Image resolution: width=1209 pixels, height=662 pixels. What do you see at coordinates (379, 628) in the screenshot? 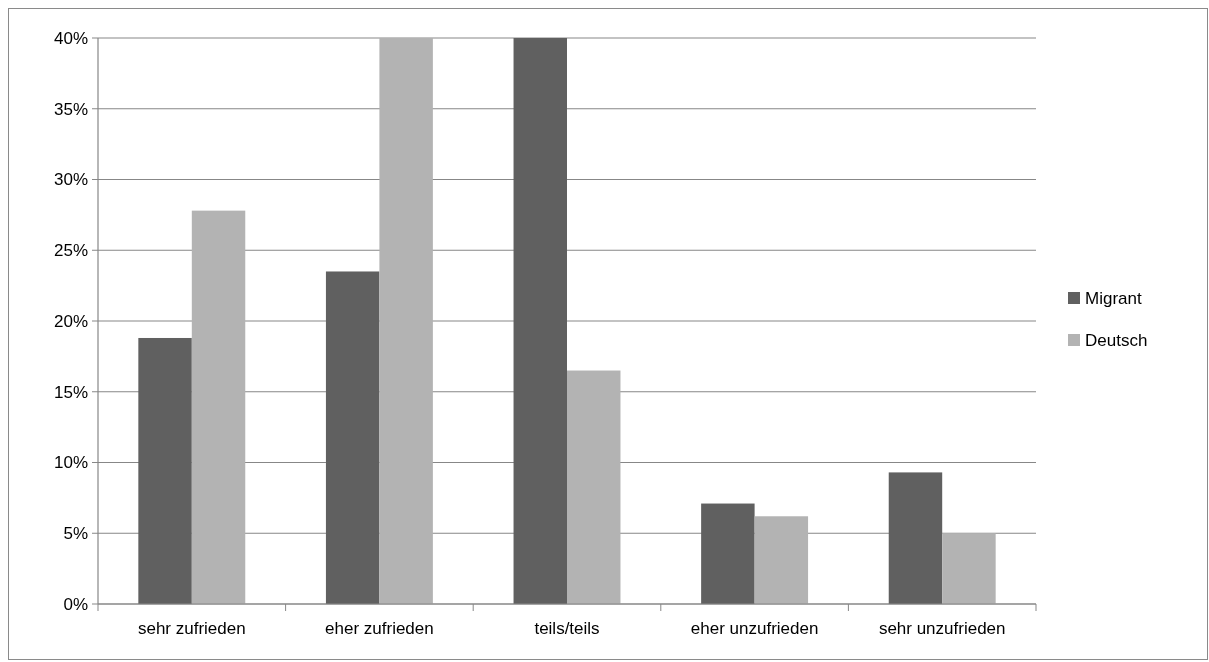
I see `x-tick-label: eher zufrieden` at bounding box center [379, 628].